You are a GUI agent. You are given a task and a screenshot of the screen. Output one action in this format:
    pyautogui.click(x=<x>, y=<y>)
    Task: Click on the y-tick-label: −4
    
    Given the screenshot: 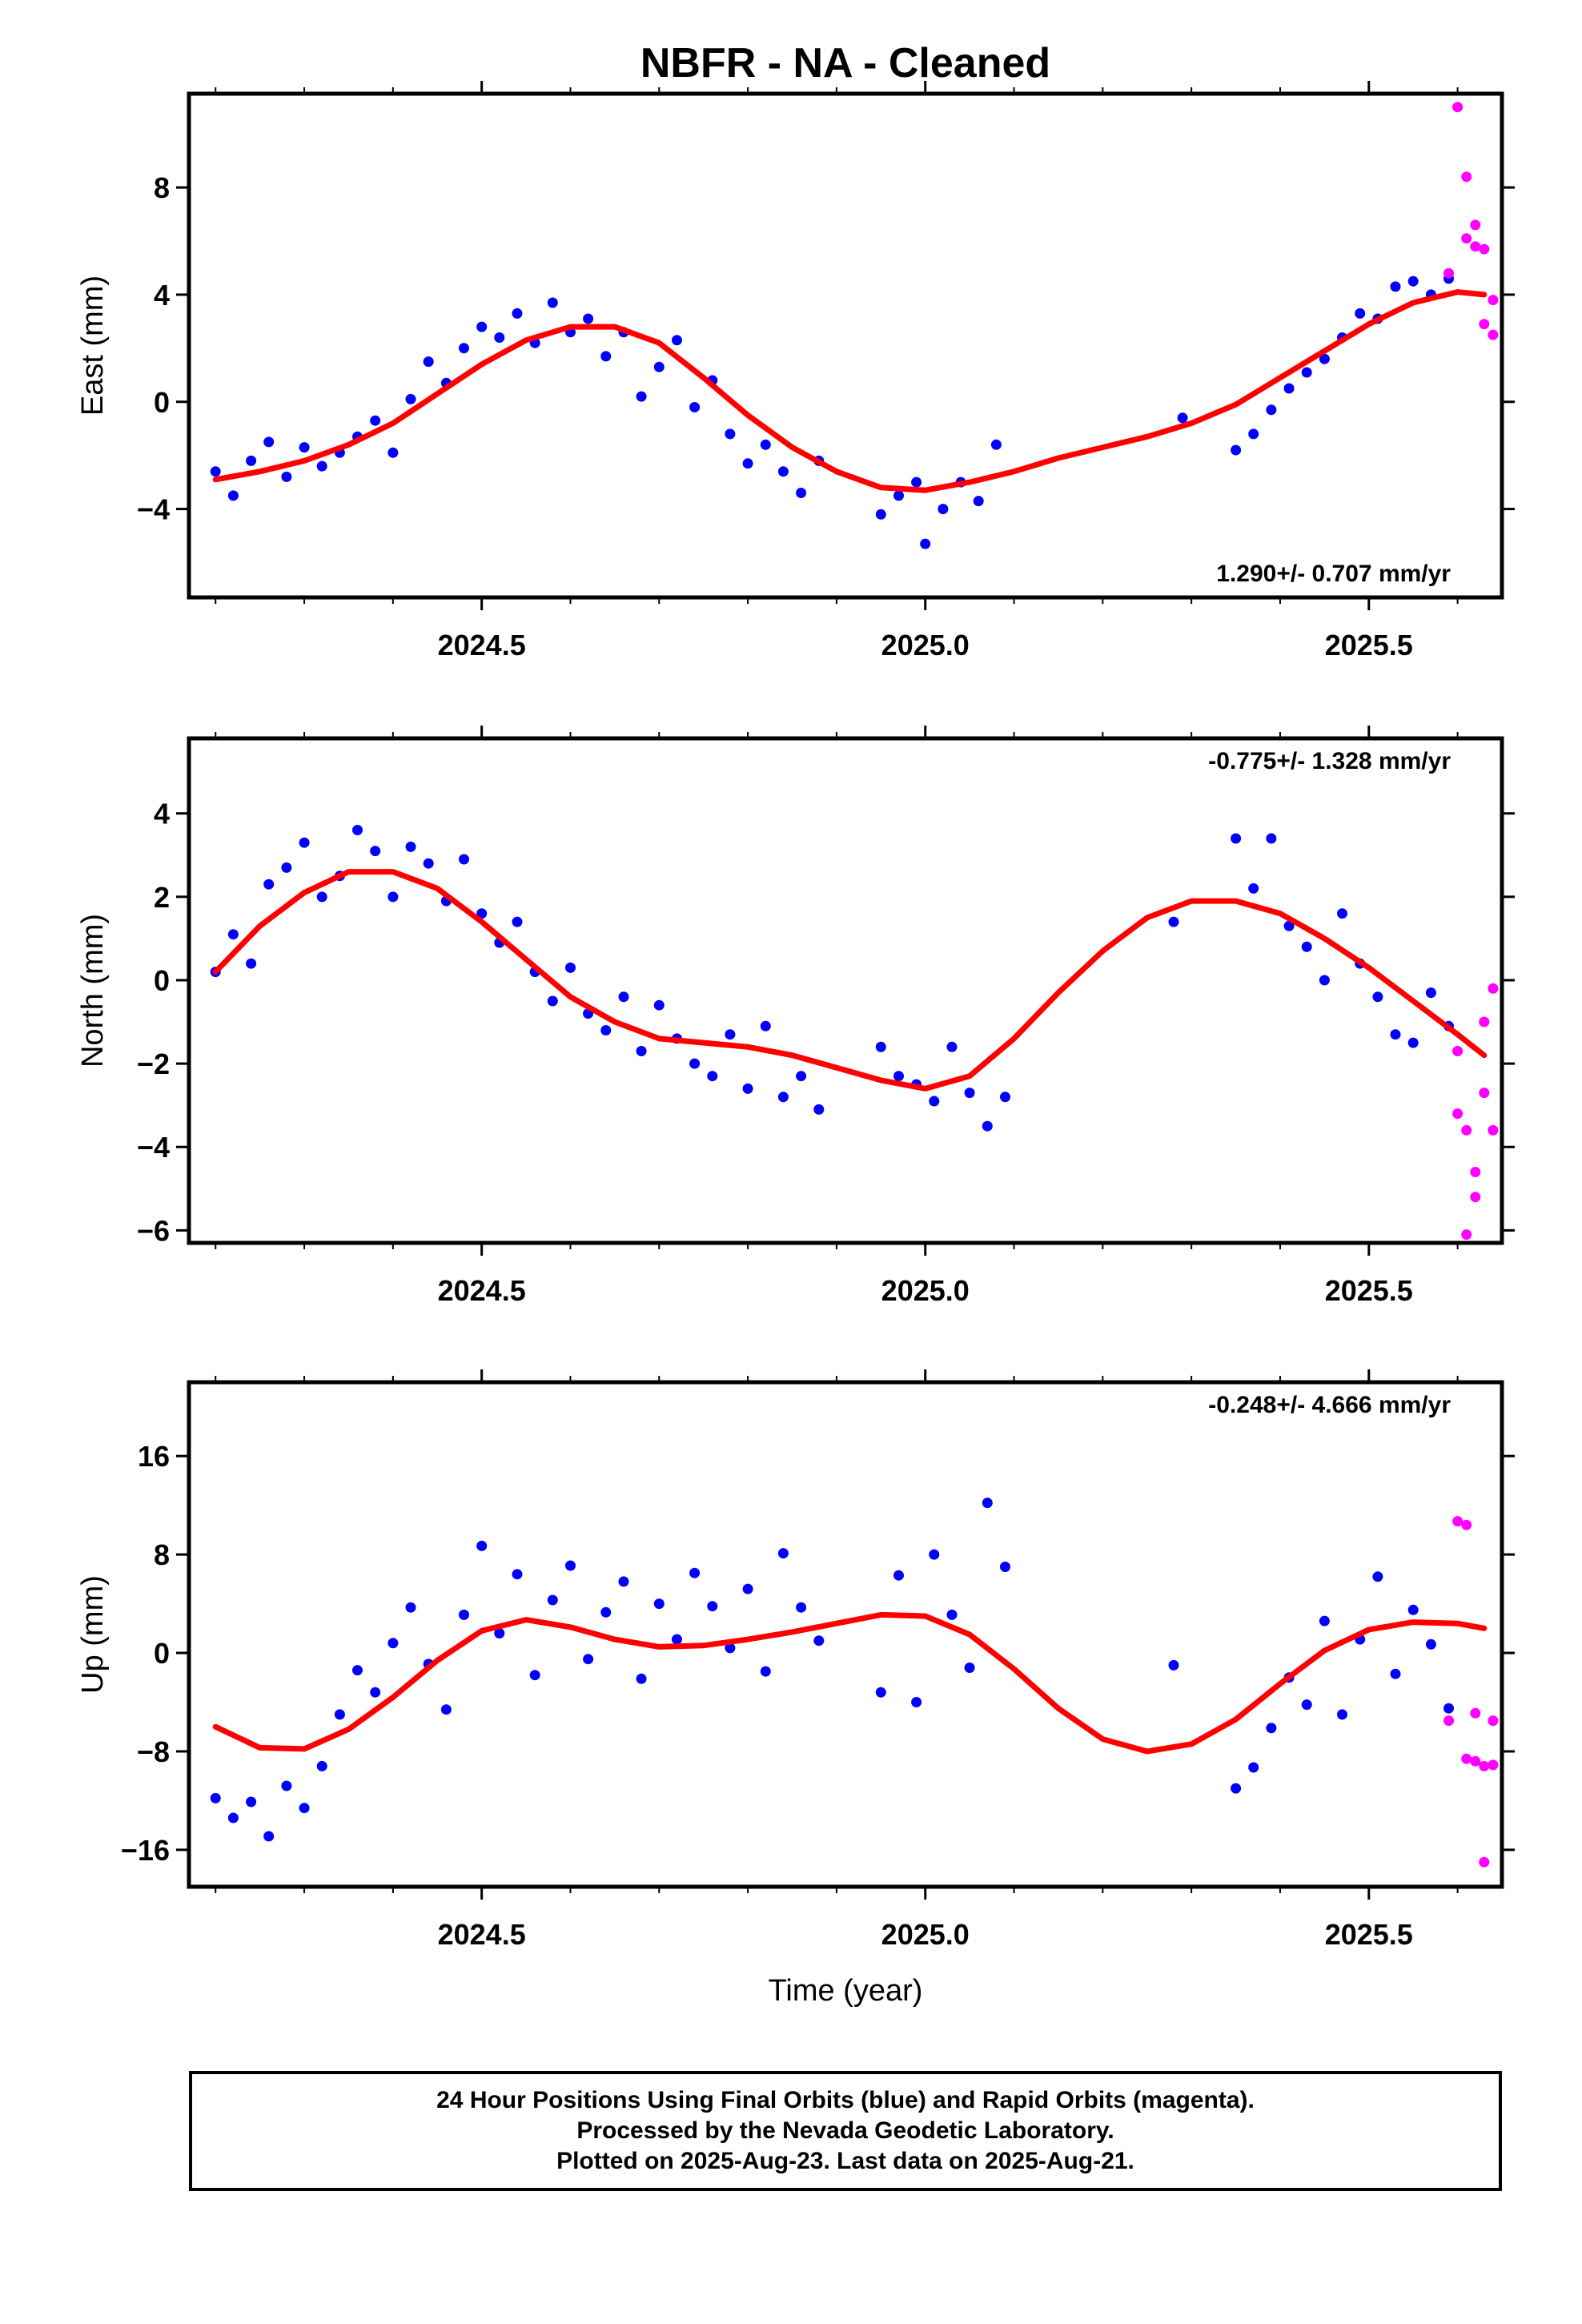 What is the action you would take?
    pyautogui.click(x=154, y=510)
    